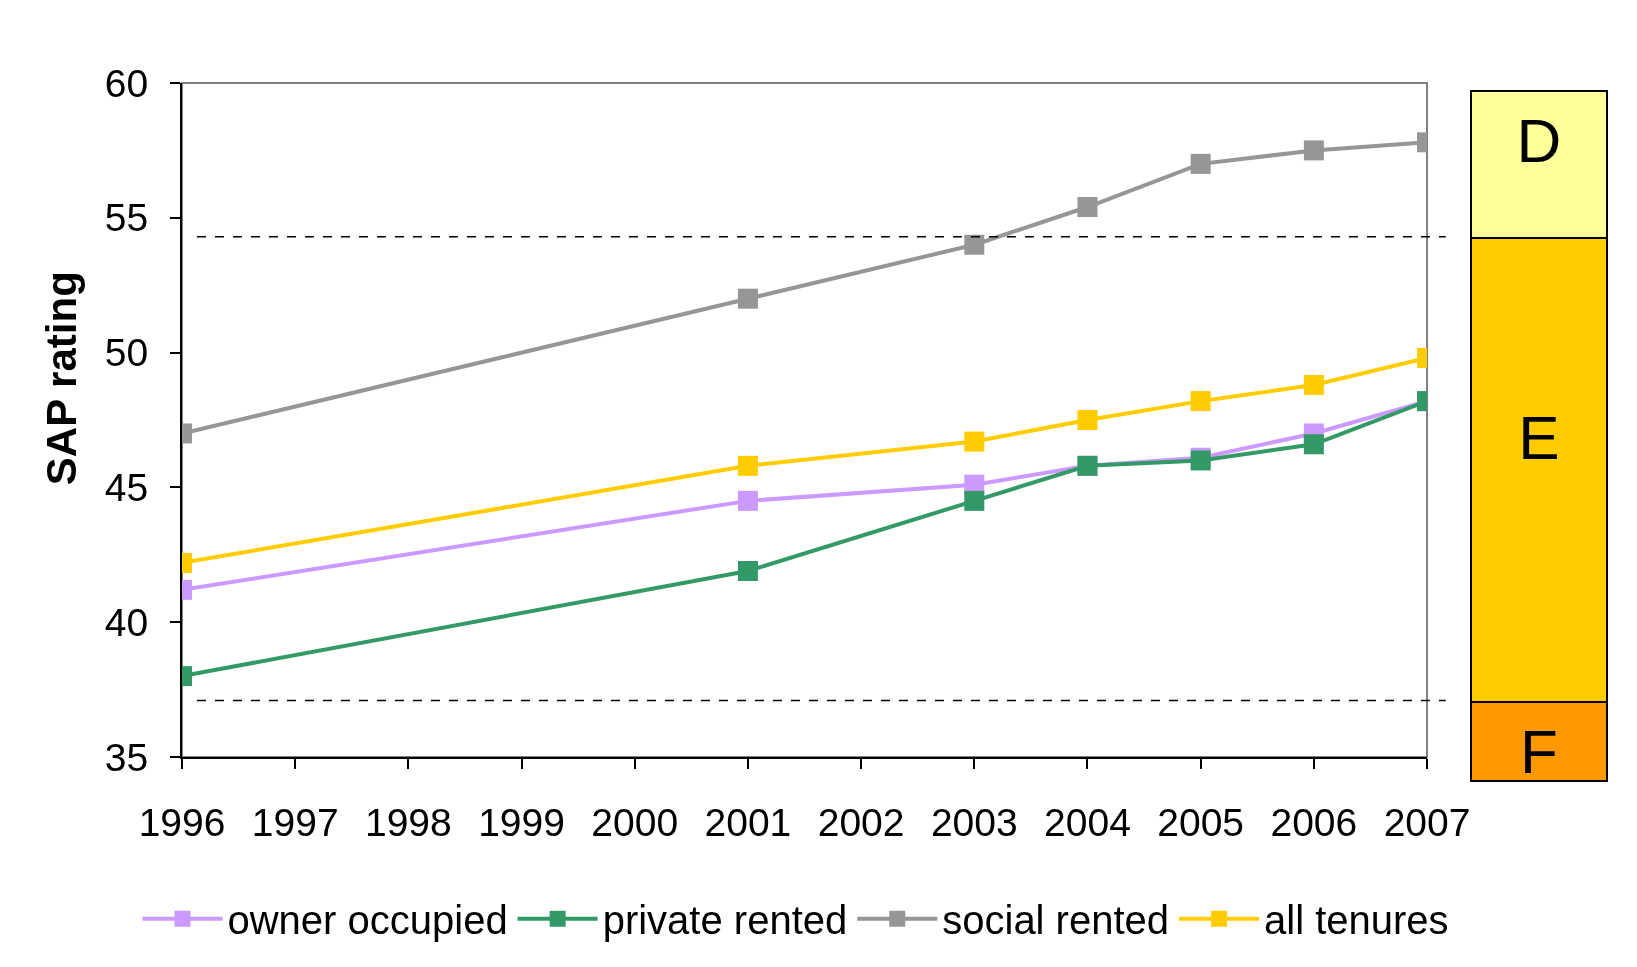 The image size is (1637, 967). Describe the element at coordinates (748, 822) in the screenshot. I see `x-tick-label: 2001` at that location.